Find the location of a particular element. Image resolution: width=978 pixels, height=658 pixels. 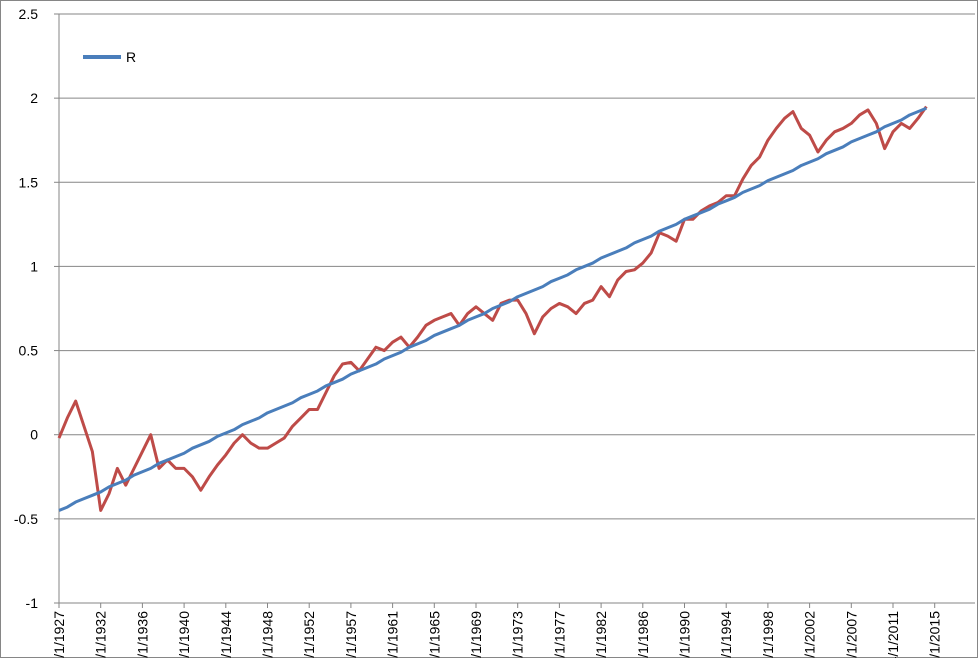

x-tick-label: 6/1/1965 is located at coordinates (434, 634).